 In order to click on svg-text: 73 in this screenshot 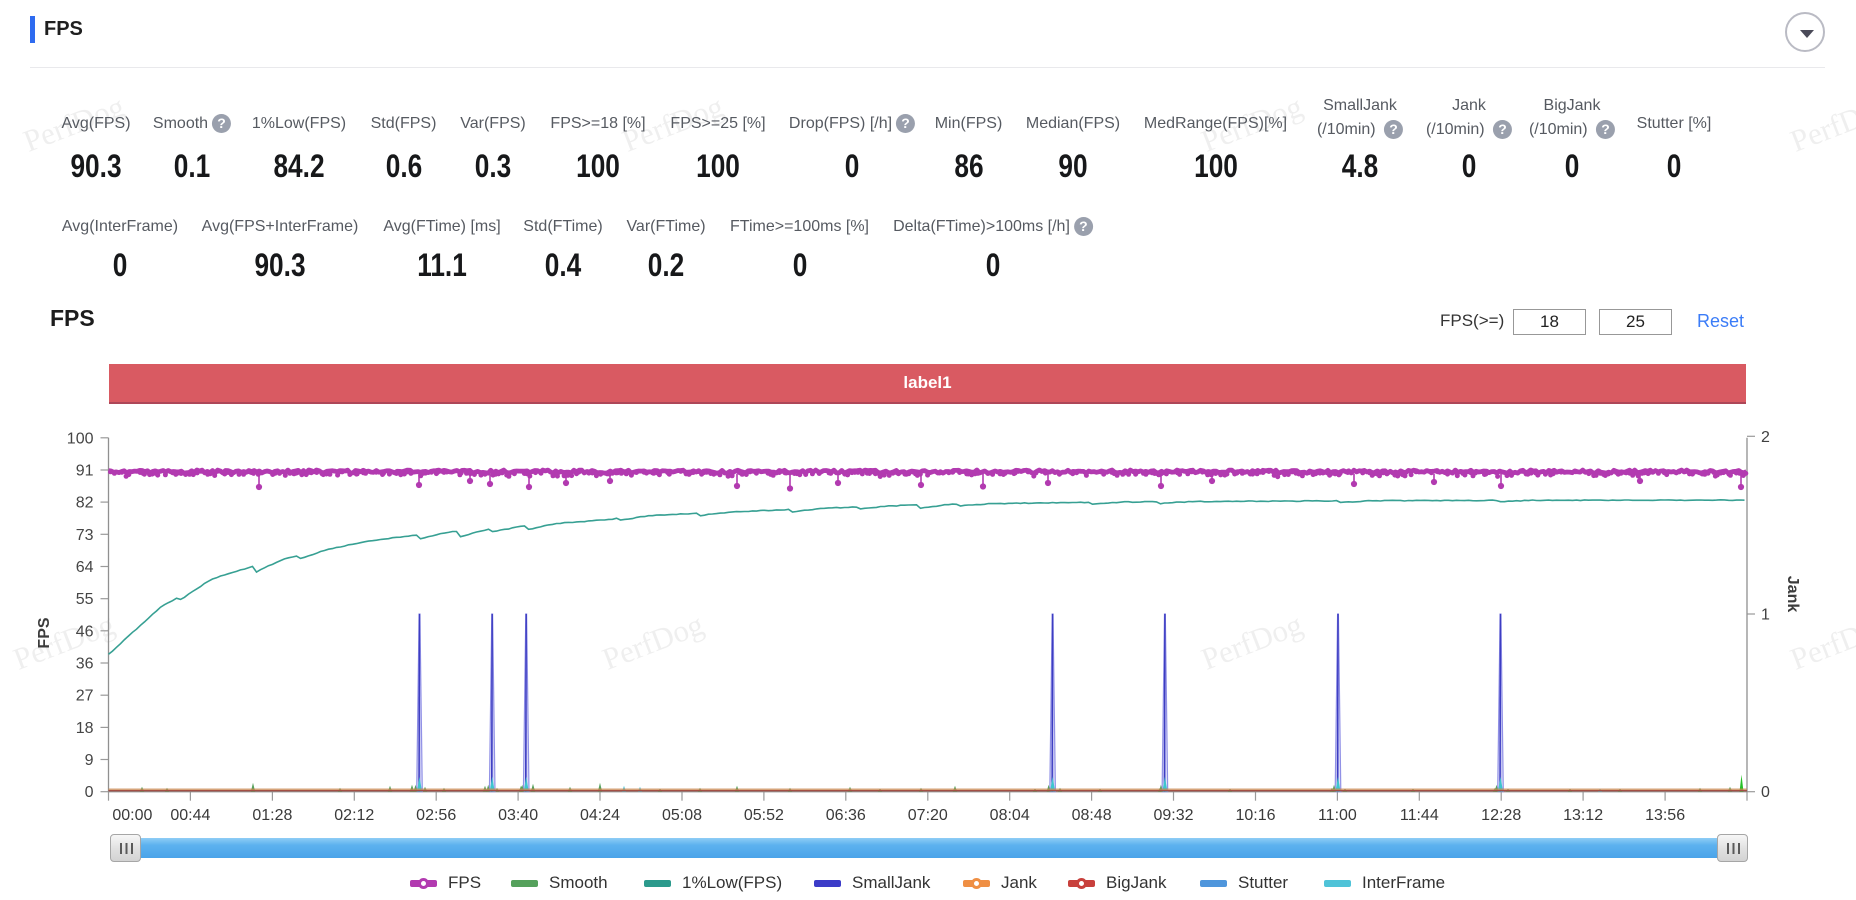, I will do `click(85, 535)`.